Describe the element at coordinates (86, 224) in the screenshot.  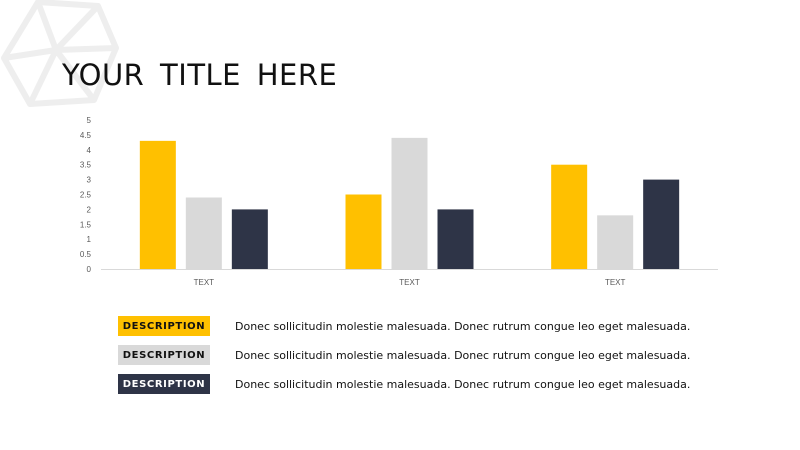
I see `y-tick-label: 1.5` at that location.